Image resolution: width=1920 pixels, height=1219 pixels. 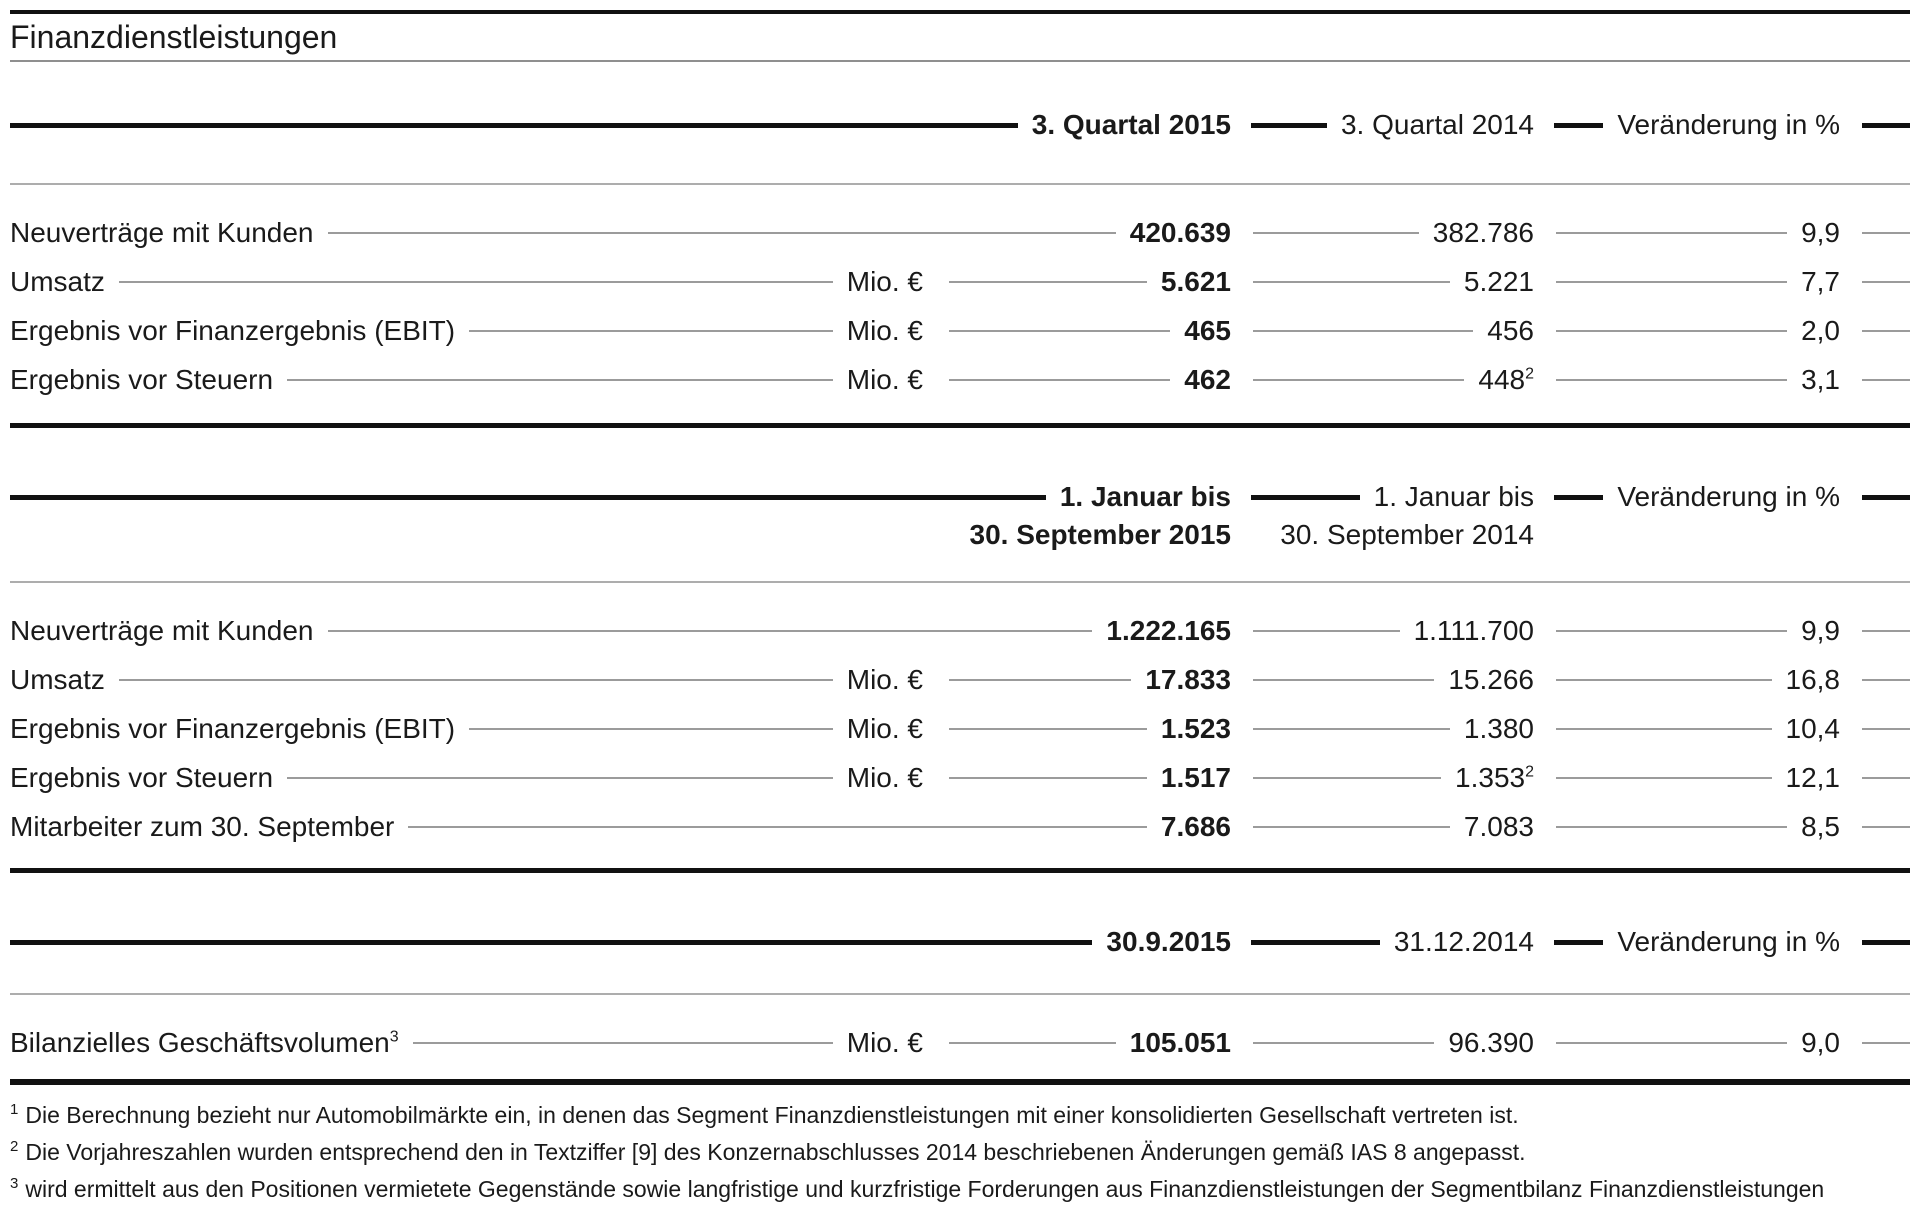 What do you see at coordinates (1195, 728) in the screenshot?
I see `value-current: 1.523` at bounding box center [1195, 728].